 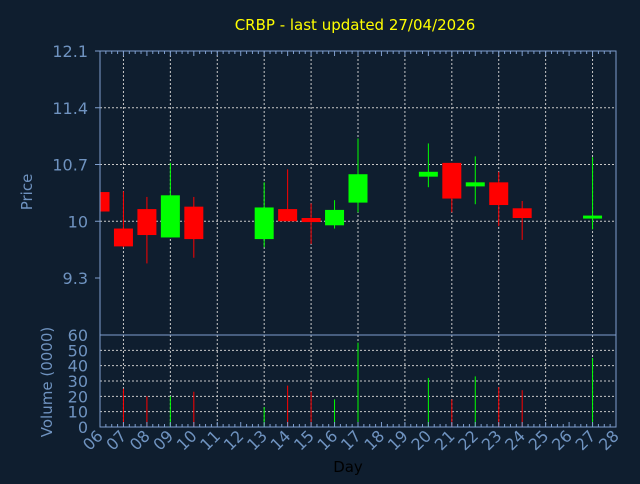 I want to click on chart-title: CRBP - last updated 27/04/2026, so click(x=355, y=25).